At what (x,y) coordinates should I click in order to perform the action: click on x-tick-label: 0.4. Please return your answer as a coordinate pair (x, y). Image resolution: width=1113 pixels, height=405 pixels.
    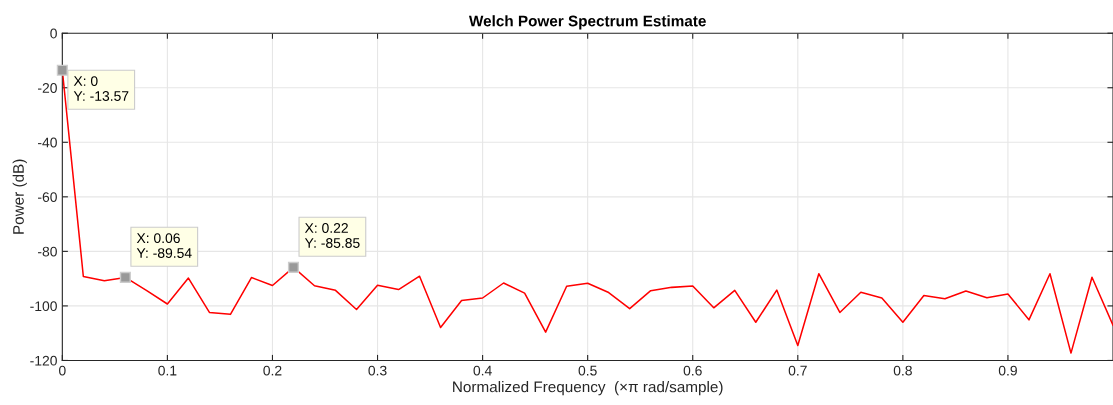
    Looking at the image, I should click on (482, 370).